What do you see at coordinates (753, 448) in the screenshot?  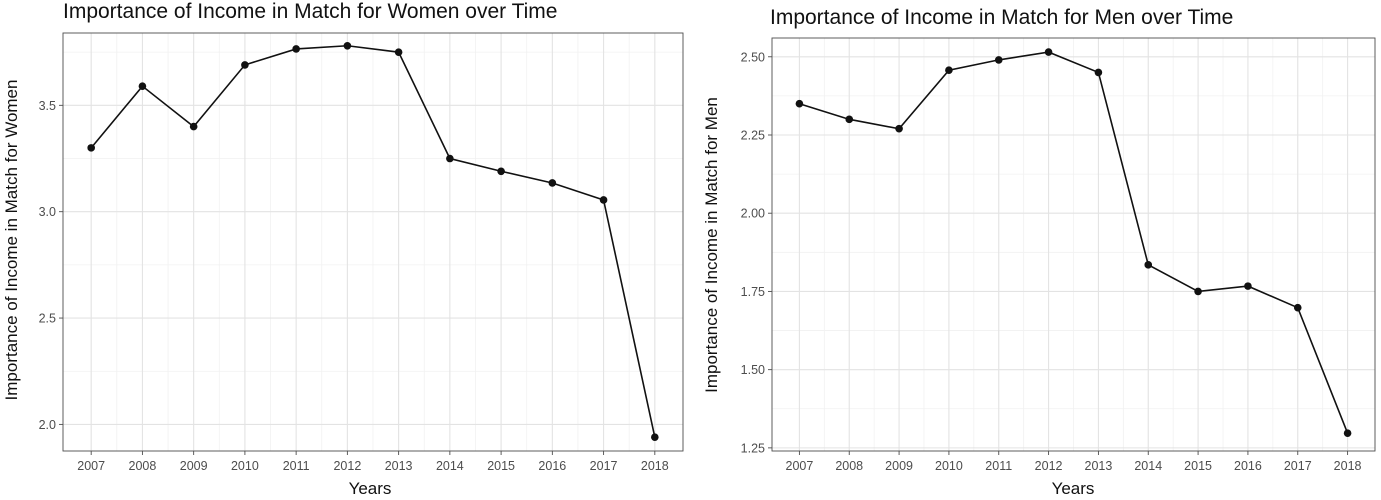 I see `y-tick-label: 1.25` at bounding box center [753, 448].